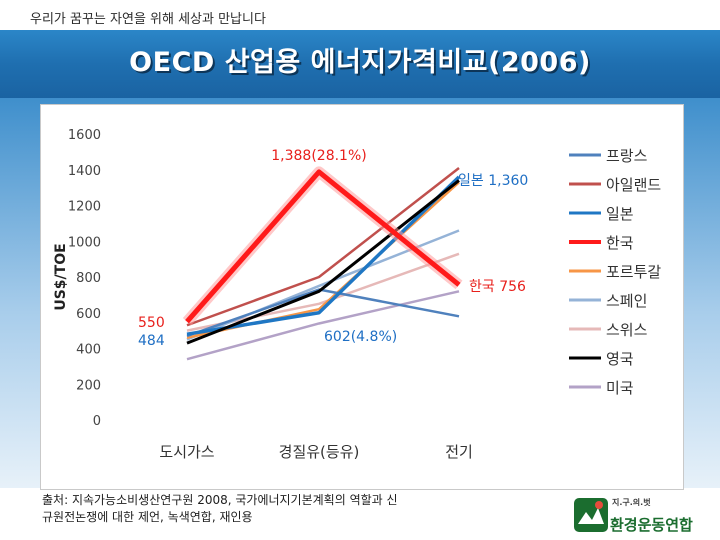 The height and width of the screenshot is (540, 720). I want to click on source-line-1: 출처: 지속가능소비생산연구원 2008, 국가에너지기본계획의 역할과 신, so click(220, 500).